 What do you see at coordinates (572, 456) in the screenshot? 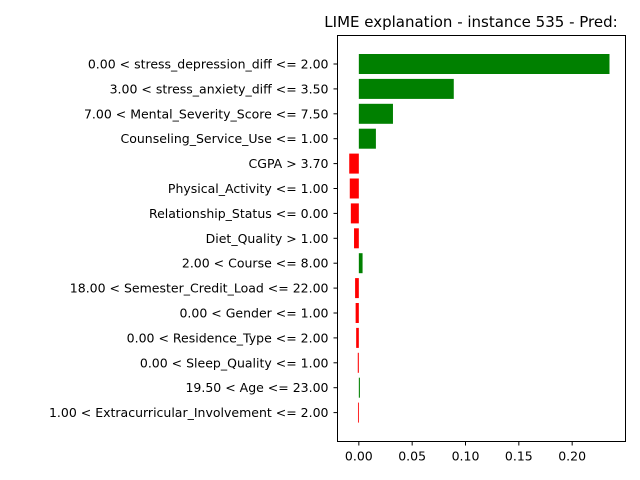
I see `x-tick-label-4: 0.20` at bounding box center [572, 456].